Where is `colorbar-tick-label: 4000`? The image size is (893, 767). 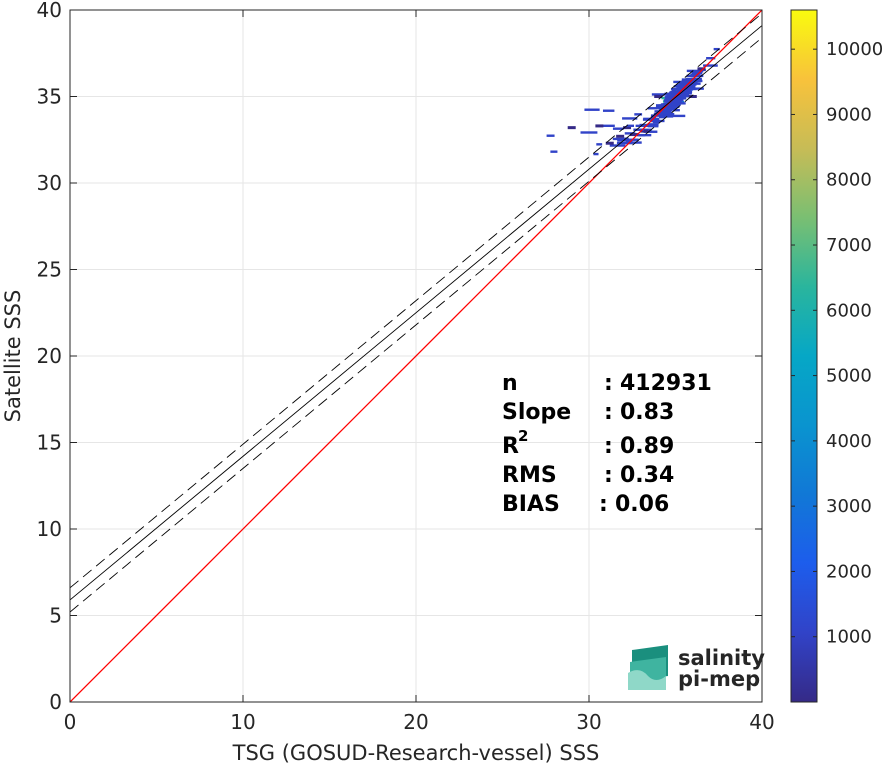 colorbar-tick-label: 4000 is located at coordinates (849, 441).